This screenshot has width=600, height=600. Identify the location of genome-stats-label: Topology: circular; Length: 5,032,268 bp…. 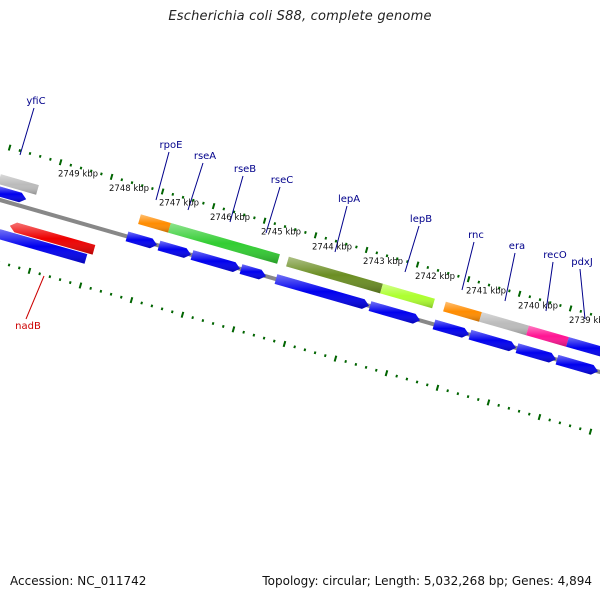
(427, 581).